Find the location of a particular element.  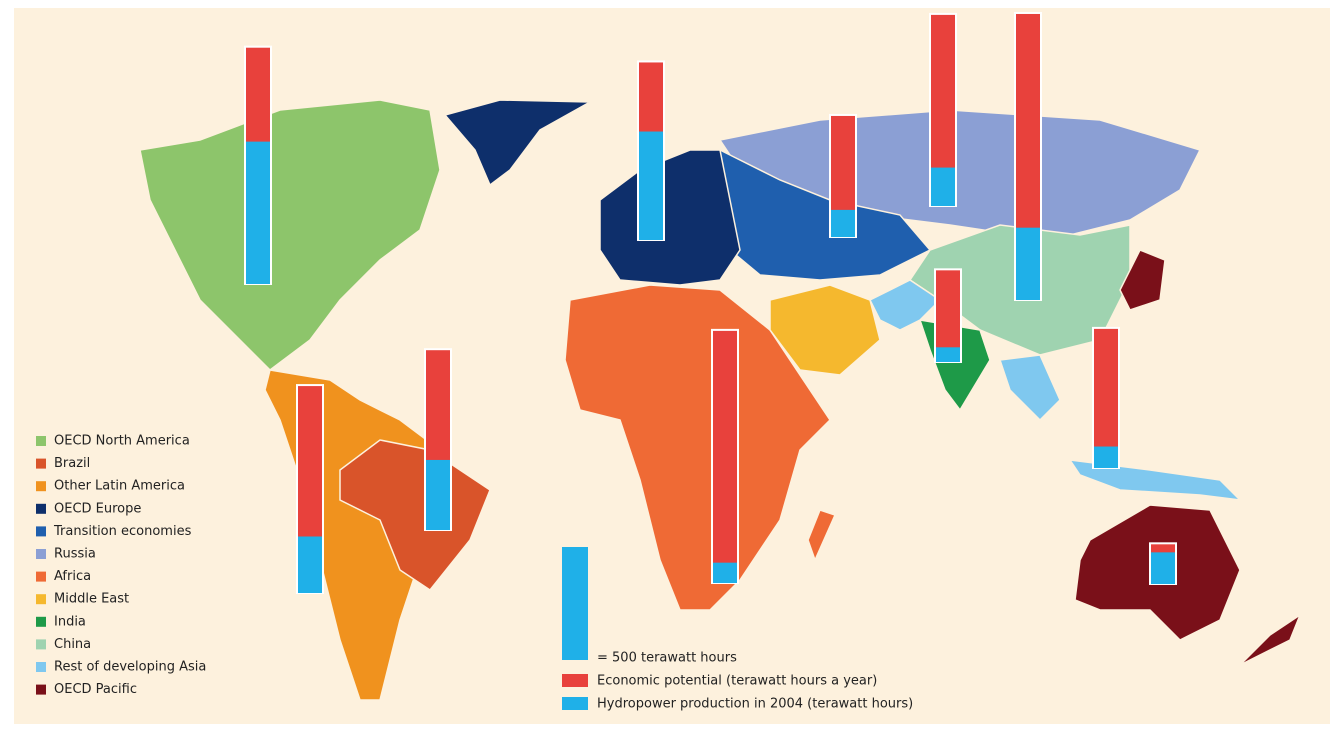

scale-label: = 500 terawatt hours is located at coordinates (667, 658).